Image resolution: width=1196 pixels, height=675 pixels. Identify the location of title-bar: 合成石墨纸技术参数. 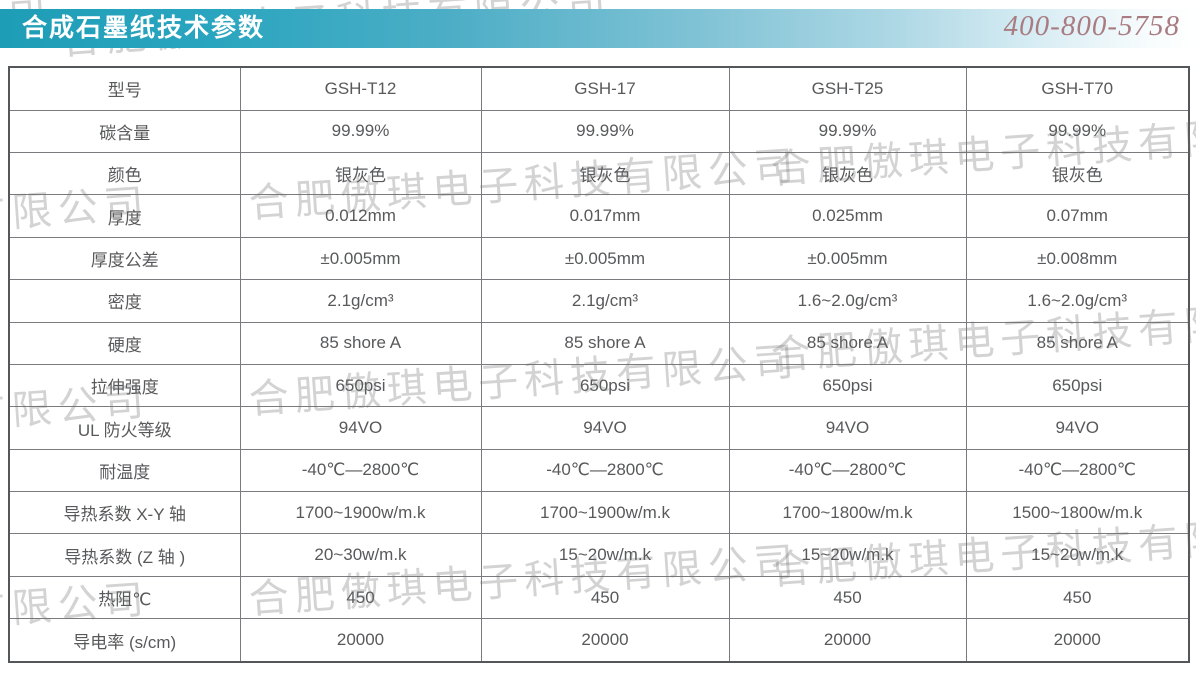
(598, 28).